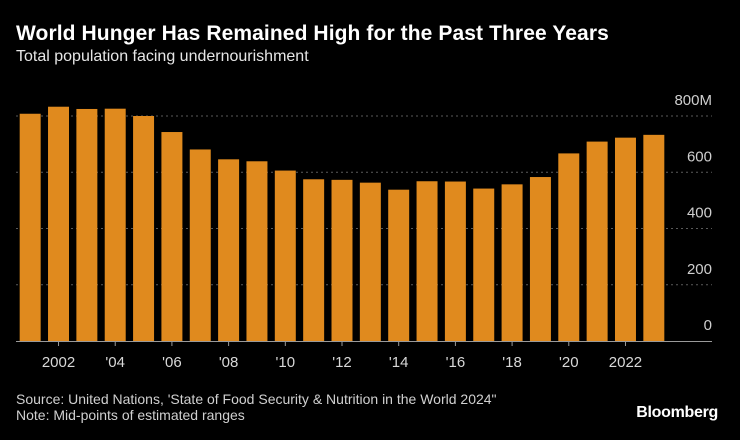 This screenshot has height=440, width=740. Describe the element at coordinates (87, 224) in the screenshot. I see `bar-2003` at that location.